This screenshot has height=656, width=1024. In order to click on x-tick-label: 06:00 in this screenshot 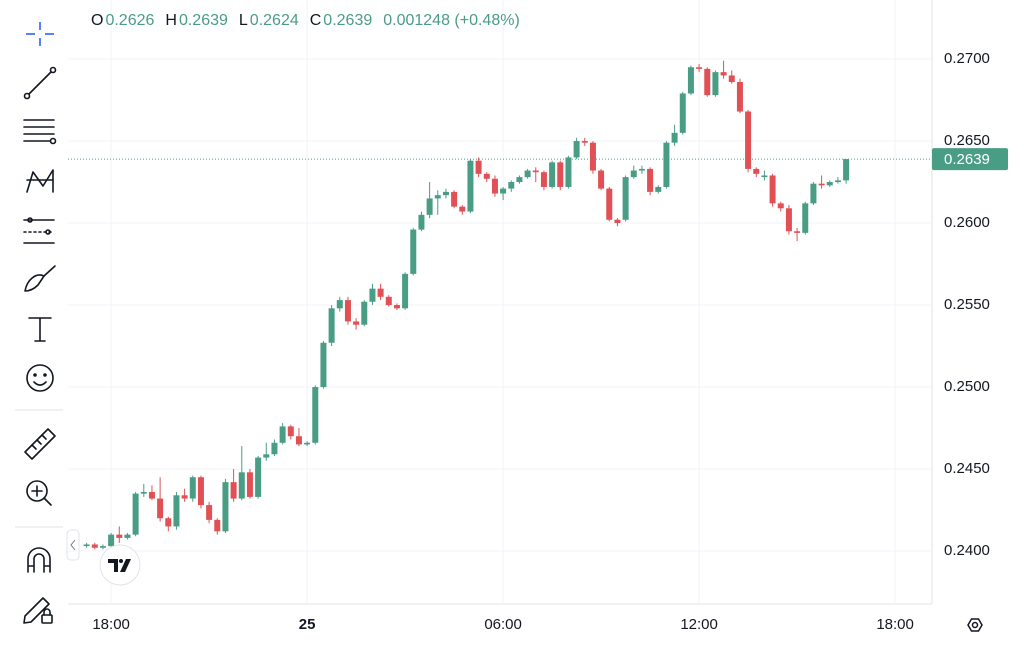, I will do `click(503, 624)`.